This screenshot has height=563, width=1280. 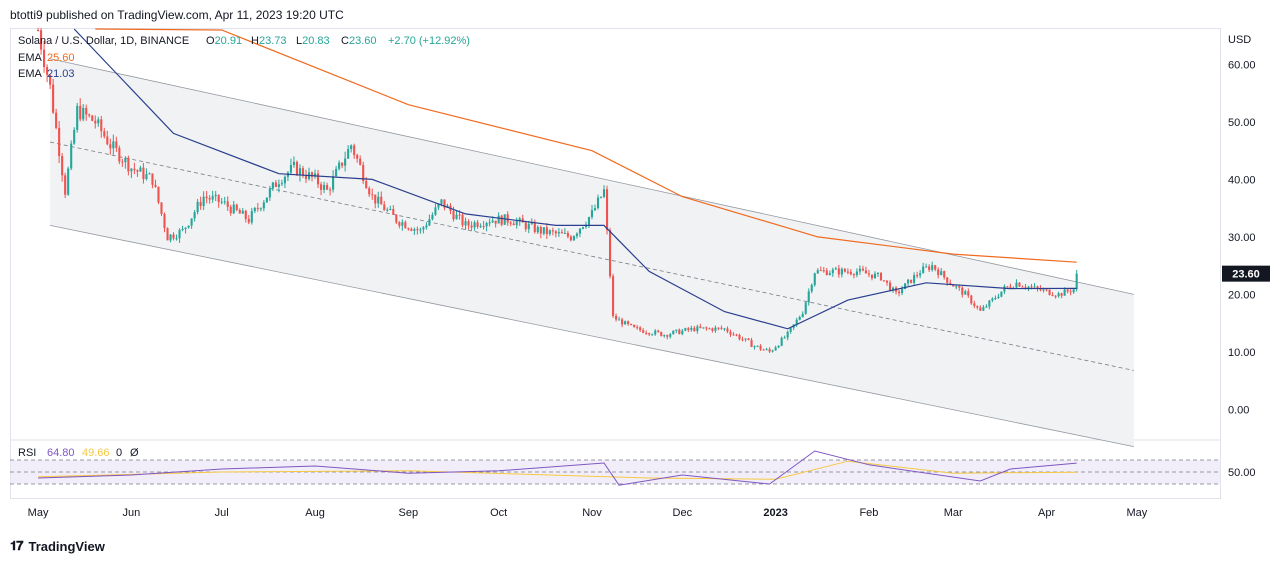 I want to click on legend-rsi-name: RSI, so click(x=27, y=453).